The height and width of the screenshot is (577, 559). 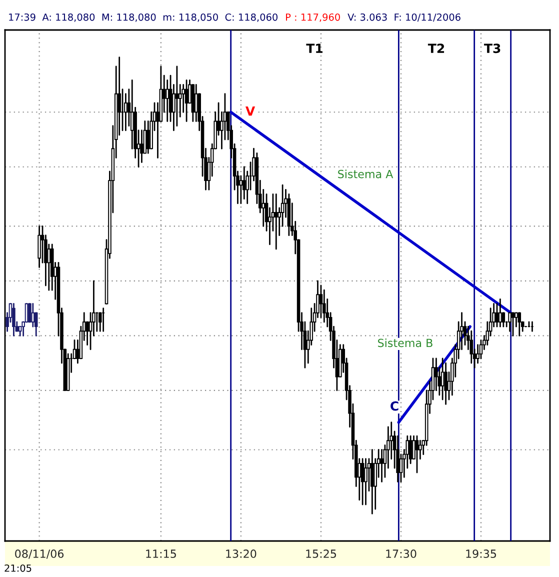 I want to click on text: T1, so click(x=314, y=48).